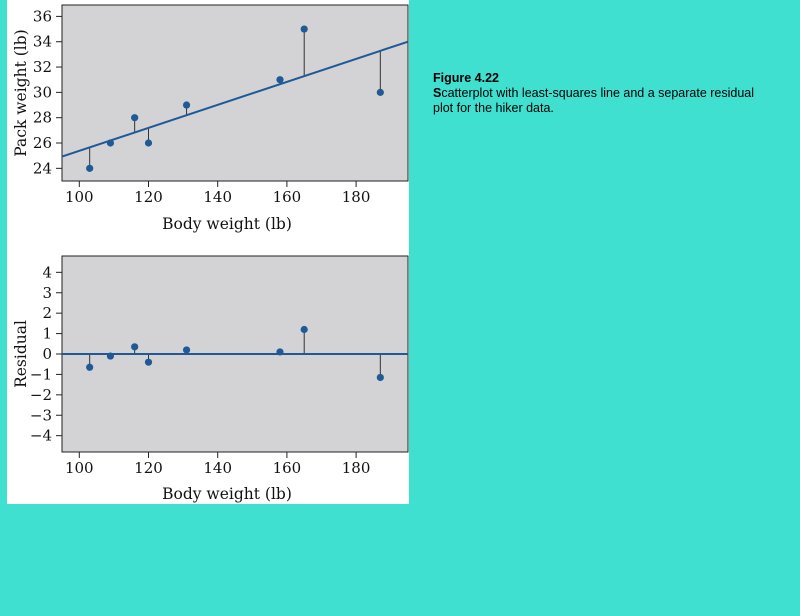  What do you see at coordinates (47, 354) in the screenshot?
I see `y-tick-label: 0` at bounding box center [47, 354].